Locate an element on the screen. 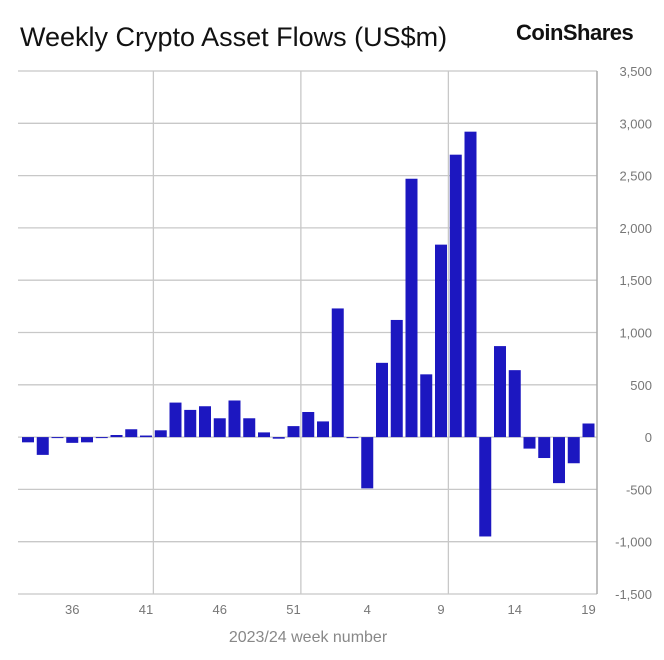  y-tick-label: -1,000 is located at coordinates (633, 542).